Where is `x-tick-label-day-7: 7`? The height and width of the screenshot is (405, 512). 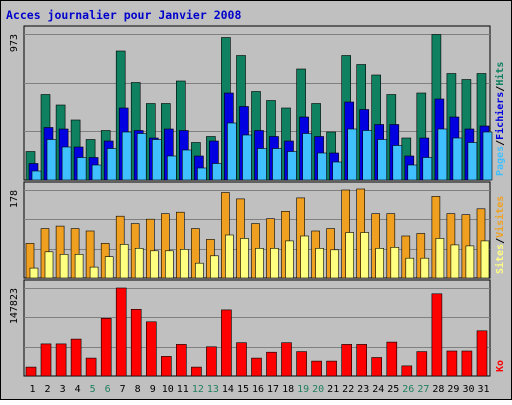
x-tick-label-day-7: 7 is located at coordinates (123, 389).